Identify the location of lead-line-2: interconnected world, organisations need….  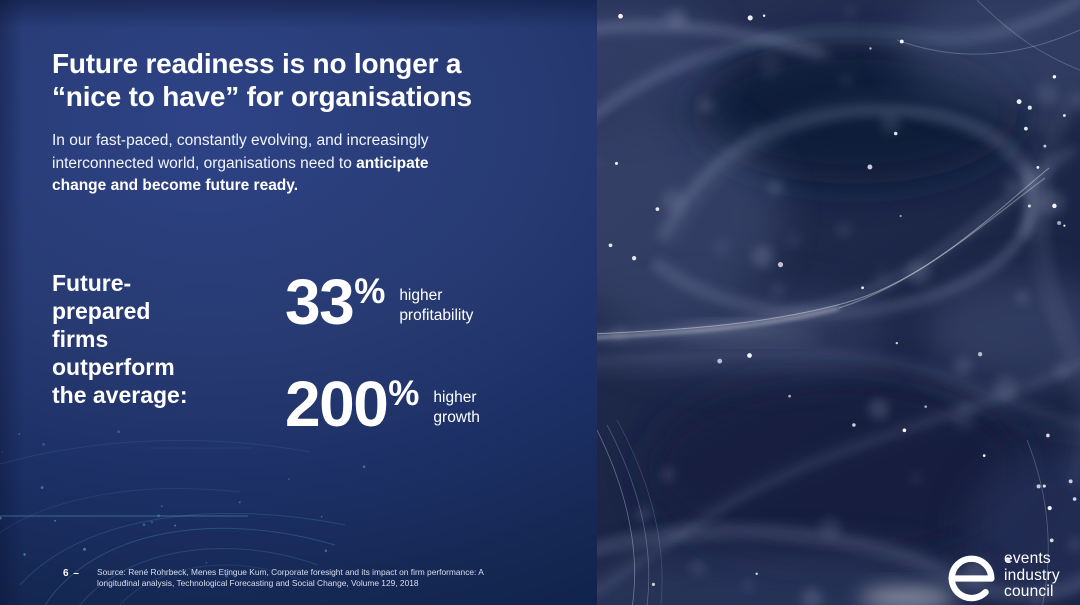
(240, 163).